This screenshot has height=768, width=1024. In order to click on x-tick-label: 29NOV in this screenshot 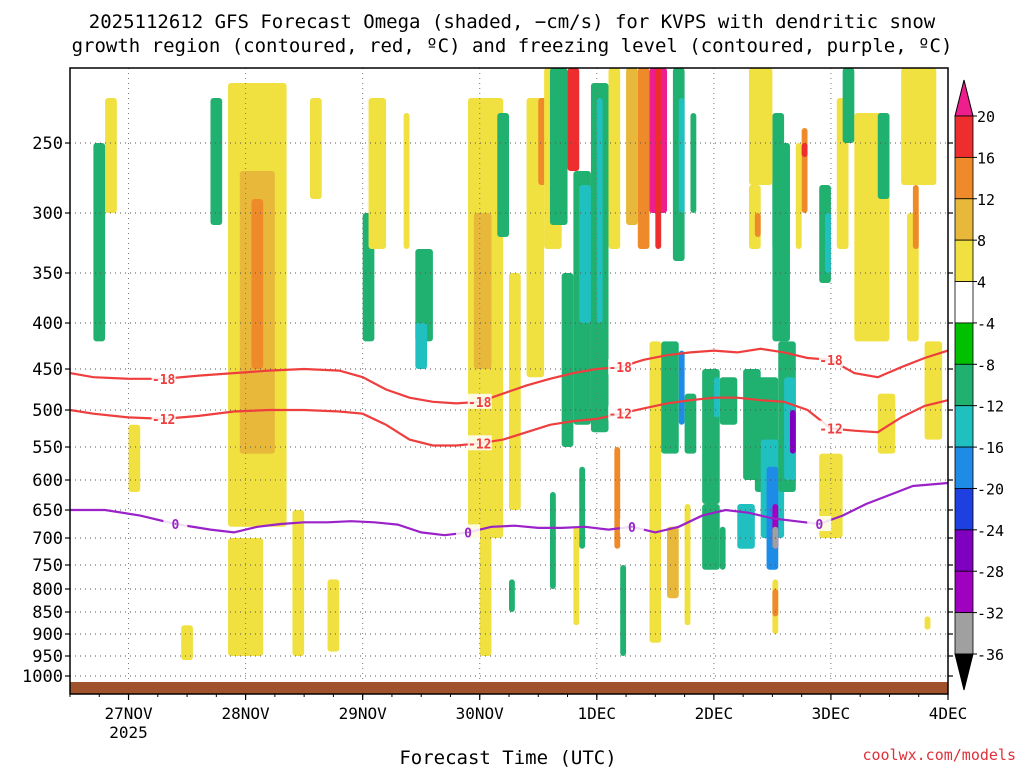, I will do `click(363, 713)`.